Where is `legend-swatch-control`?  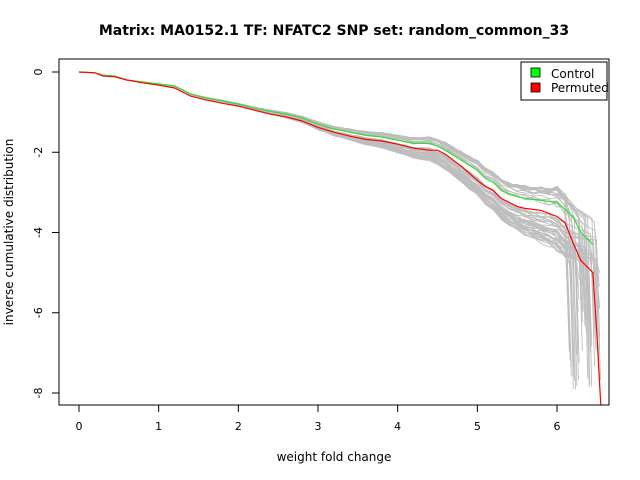 legend-swatch-control is located at coordinates (535, 72).